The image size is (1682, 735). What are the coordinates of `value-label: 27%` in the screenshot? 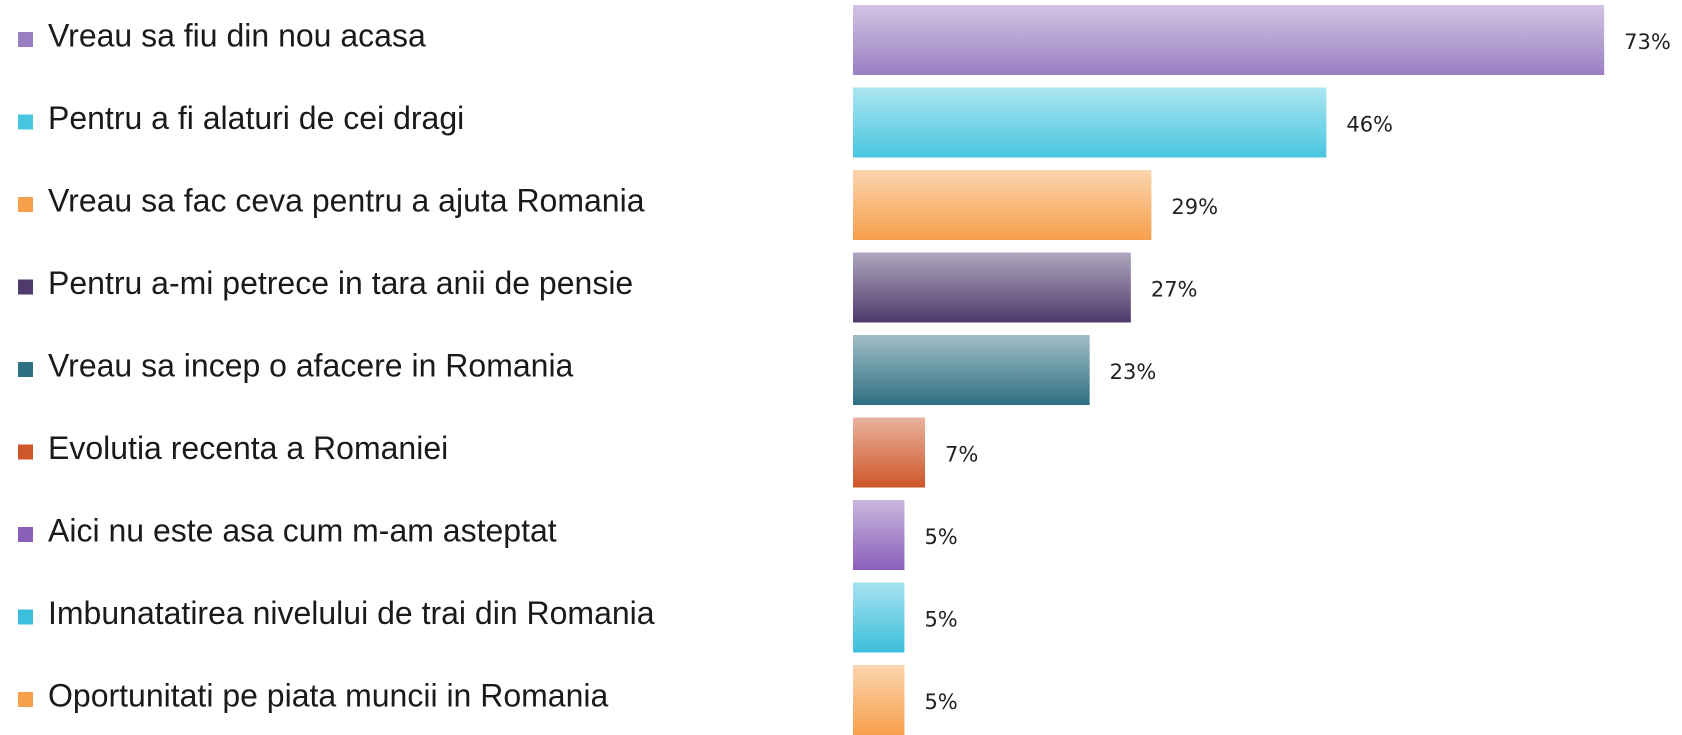 It's located at (1174, 290).